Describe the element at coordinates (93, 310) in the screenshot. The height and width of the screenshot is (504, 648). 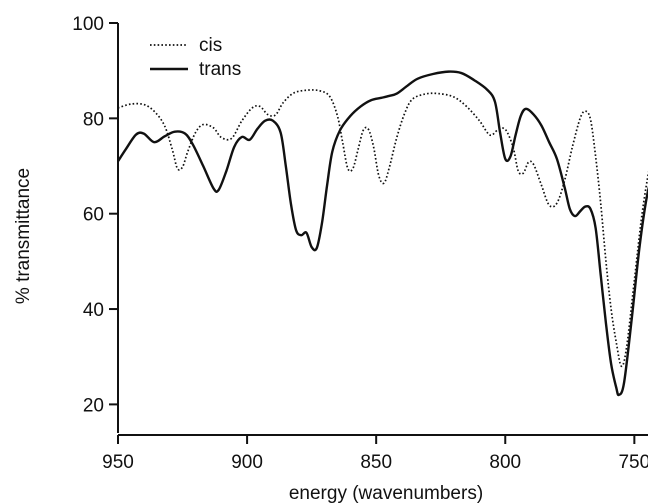
I see `y-tick-label: 40` at that location.